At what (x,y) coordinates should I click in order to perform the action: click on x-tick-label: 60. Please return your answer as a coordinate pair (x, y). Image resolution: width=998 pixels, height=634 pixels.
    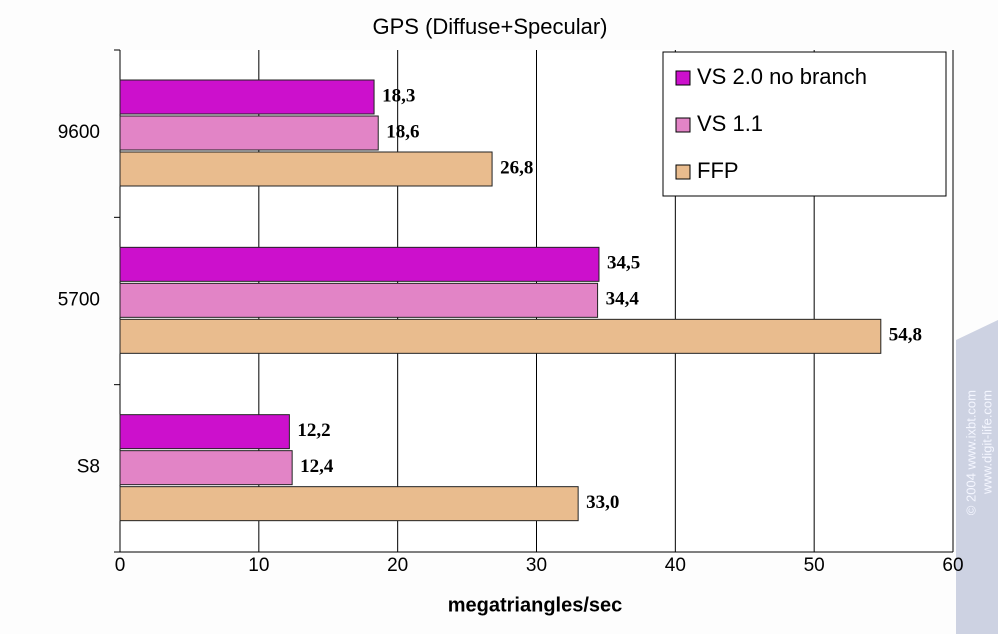
    Looking at the image, I should click on (952, 565).